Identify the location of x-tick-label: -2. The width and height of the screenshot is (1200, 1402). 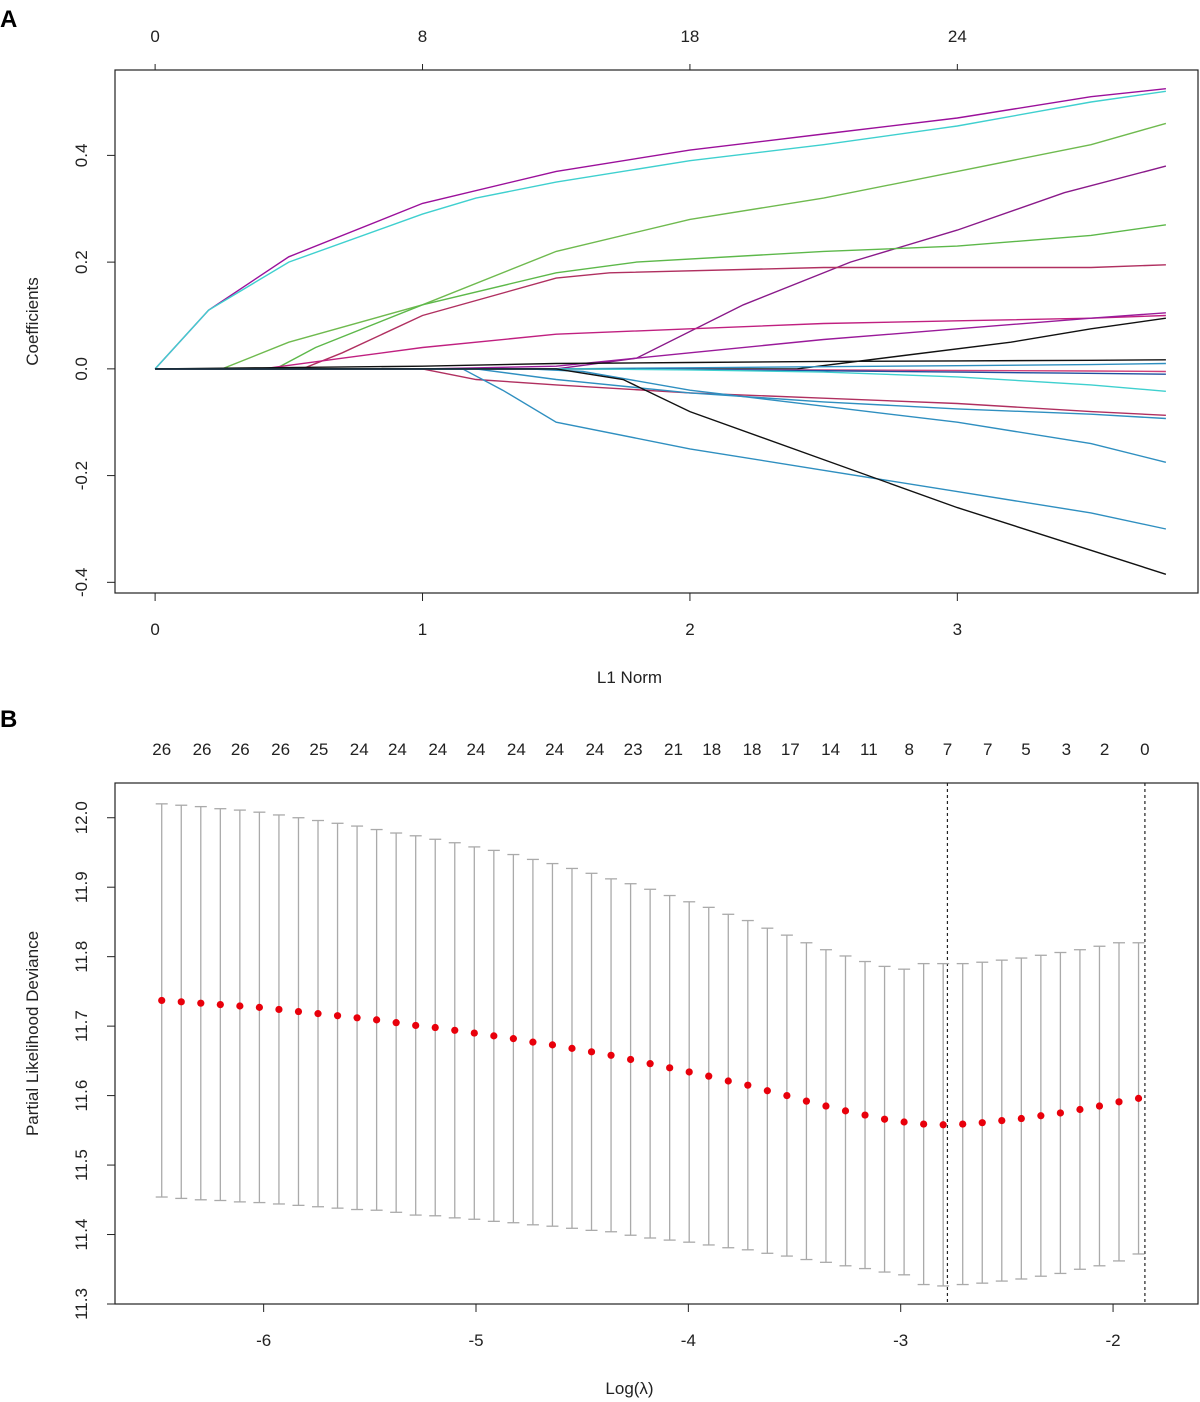
(1112, 1340).